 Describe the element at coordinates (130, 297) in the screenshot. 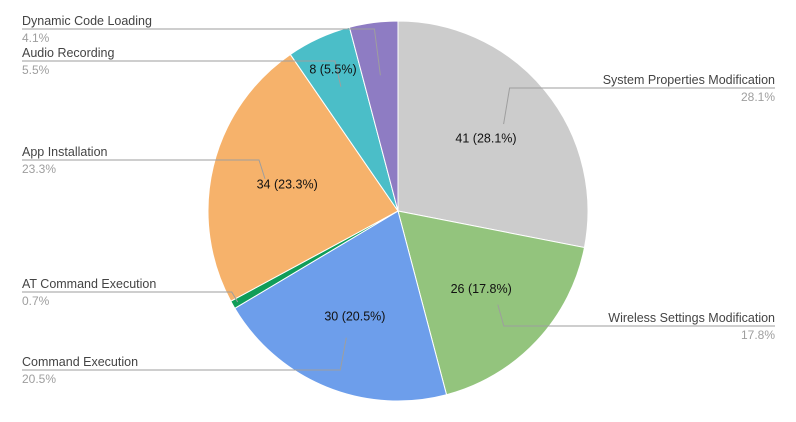

I see `leader-line-at-command-execution` at that location.